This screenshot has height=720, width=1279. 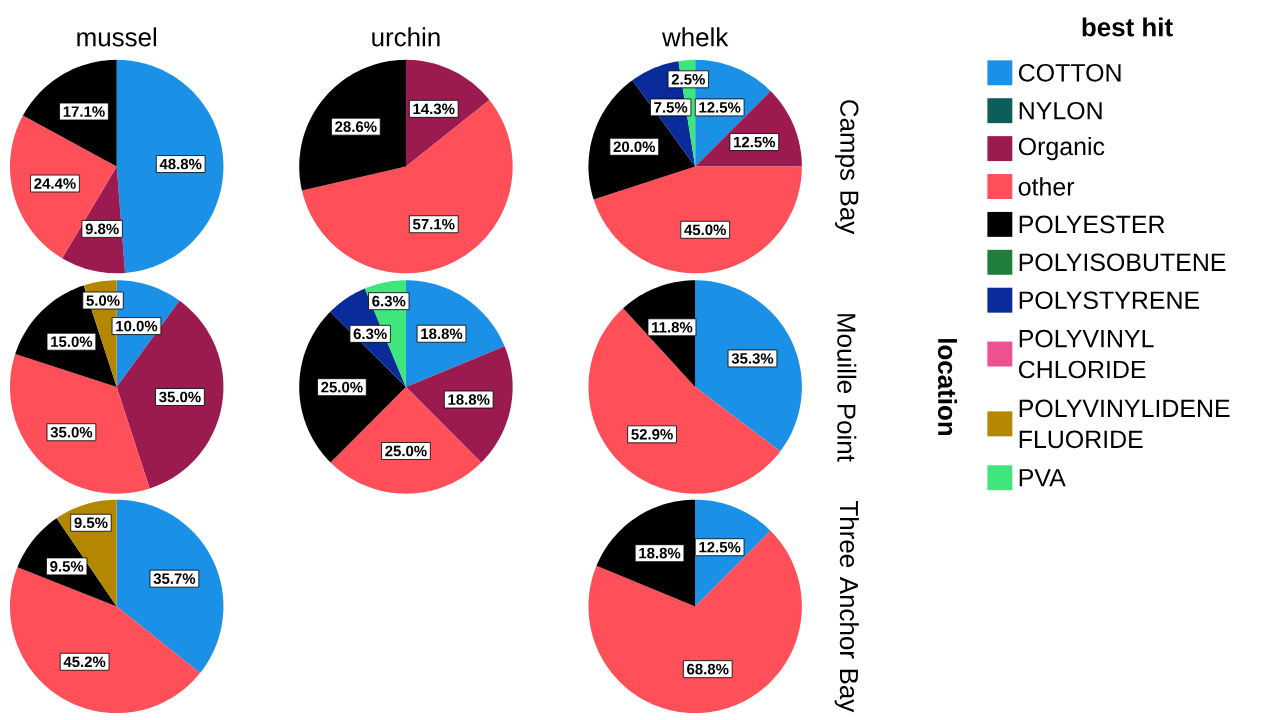 I want to click on data-label: 24.4%, so click(x=55, y=183).